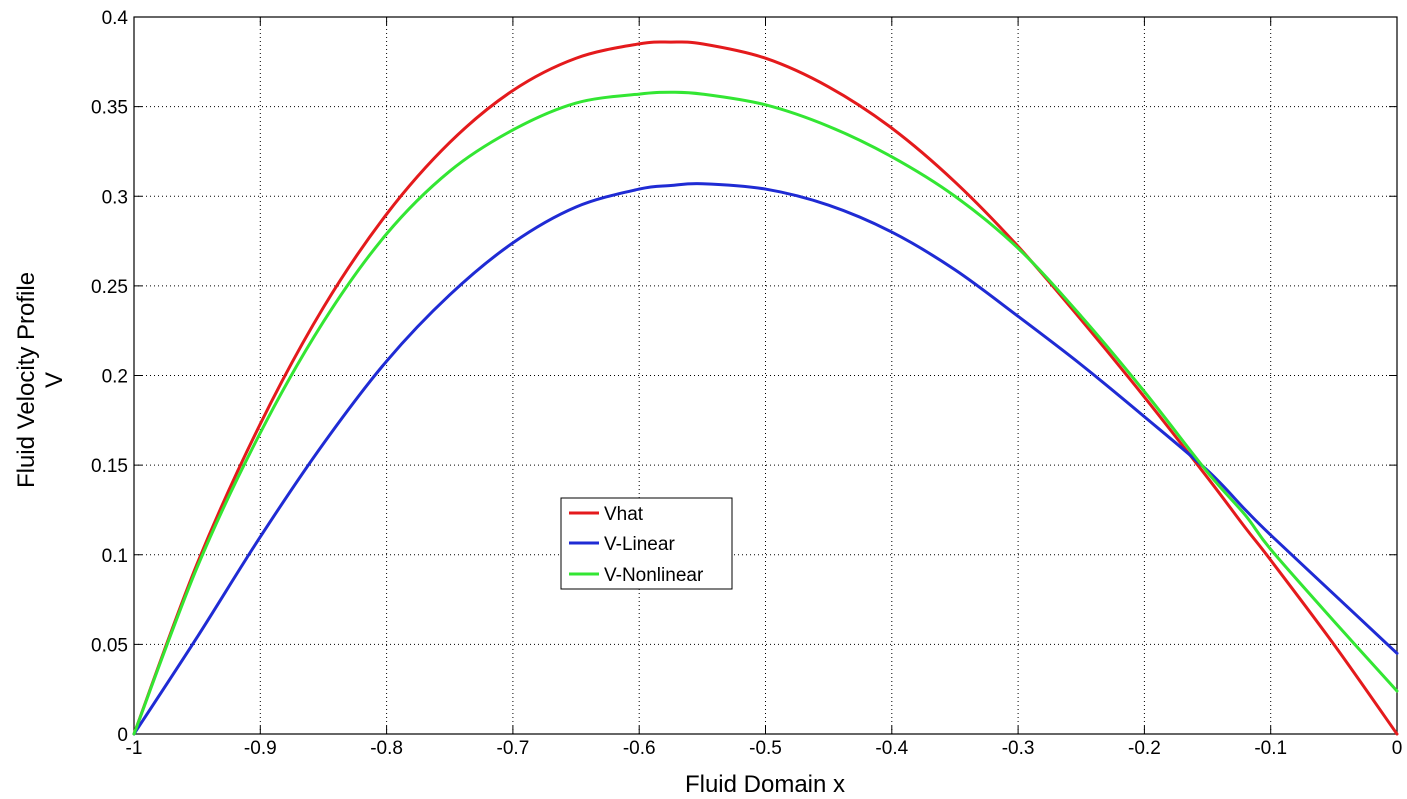 Image resolution: width=1407 pixels, height=799 pixels. What do you see at coordinates (109, 645) in the screenshot?
I see `y-tick-label: 0.05` at bounding box center [109, 645].